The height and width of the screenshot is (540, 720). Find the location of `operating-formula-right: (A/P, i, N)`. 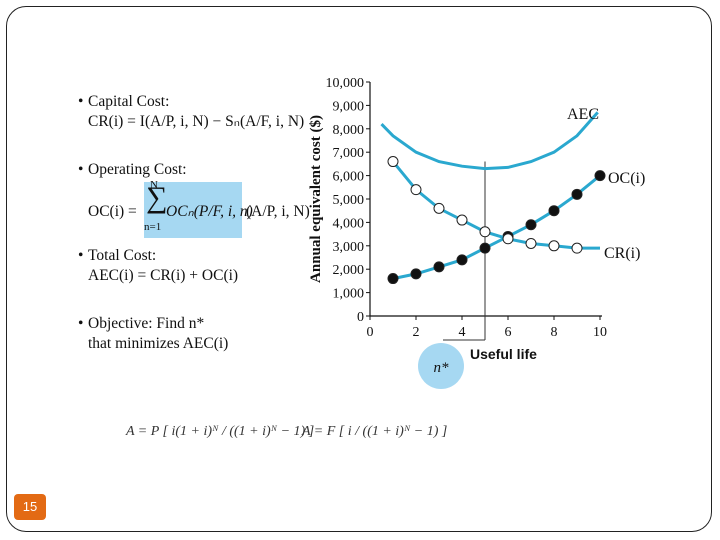

operating-formula-right: (A/P, i, N) is located at coordinates (278, 211).